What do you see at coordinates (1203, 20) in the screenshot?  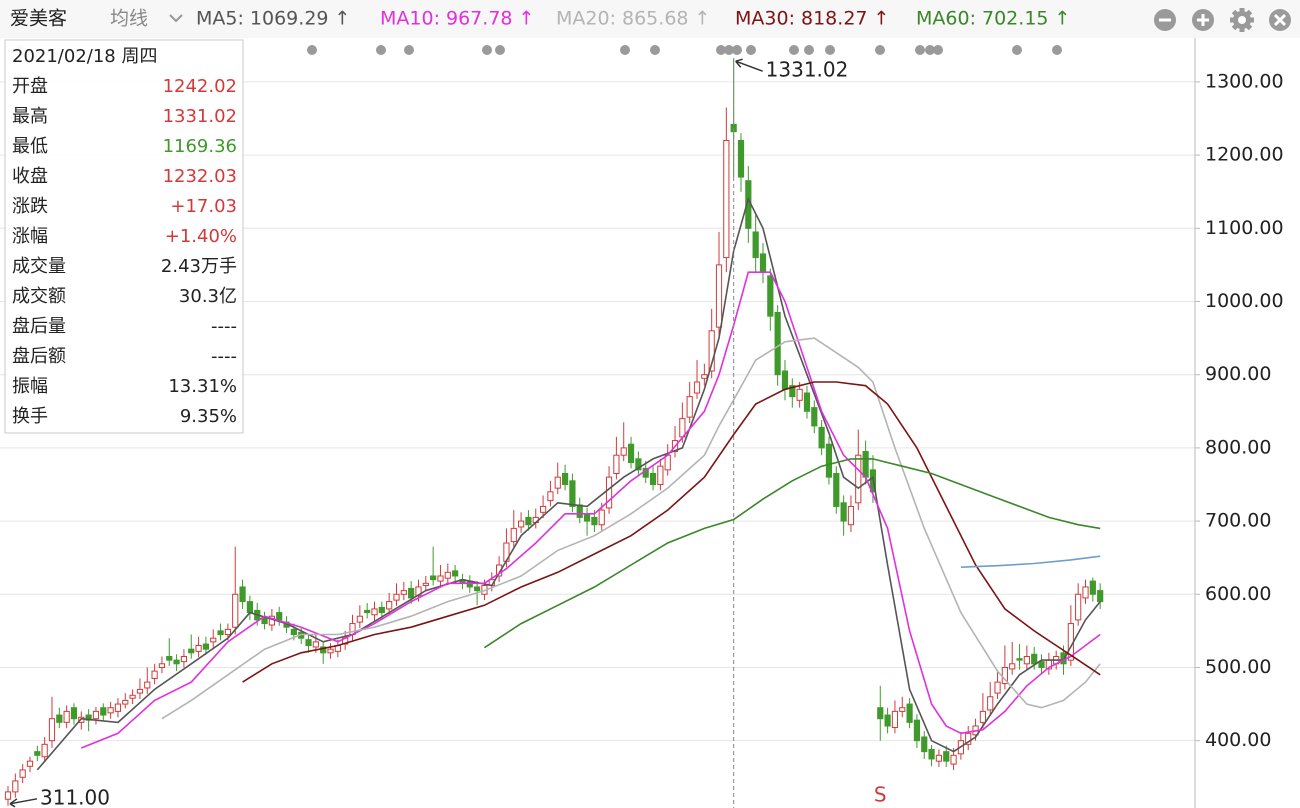 I see `zoom-in-icon` at bounding box center [1203, 20].